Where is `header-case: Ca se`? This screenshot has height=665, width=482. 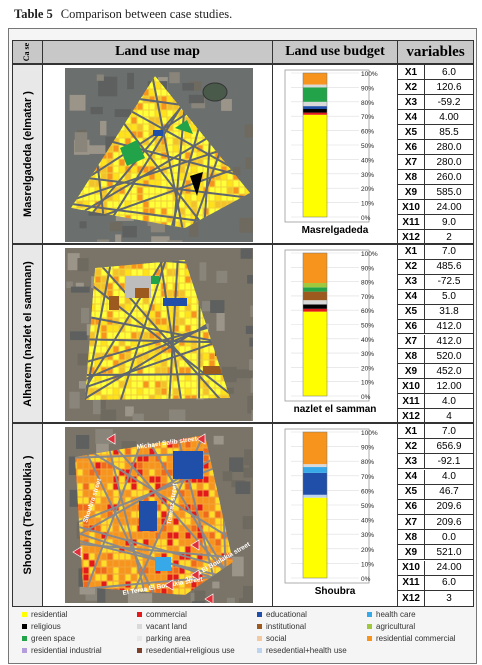 header-case: Ca se is located at coordinates (28, 53).